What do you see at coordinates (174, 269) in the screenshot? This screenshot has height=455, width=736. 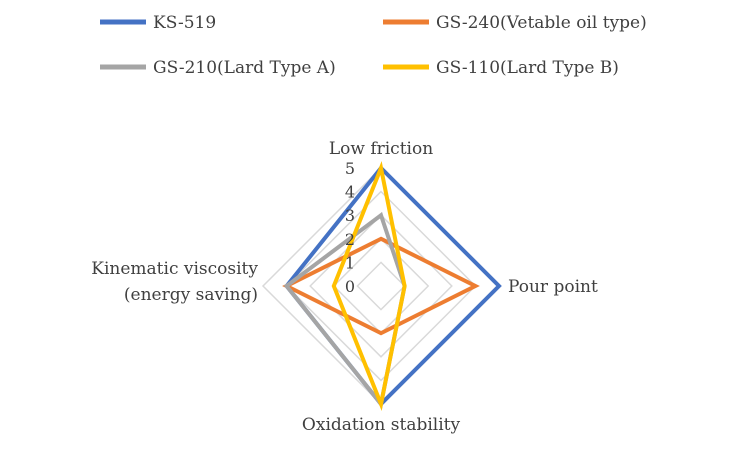 I see `axis-label-4-line-1: Kinematic viscosity` at bounding box center [174, 269].